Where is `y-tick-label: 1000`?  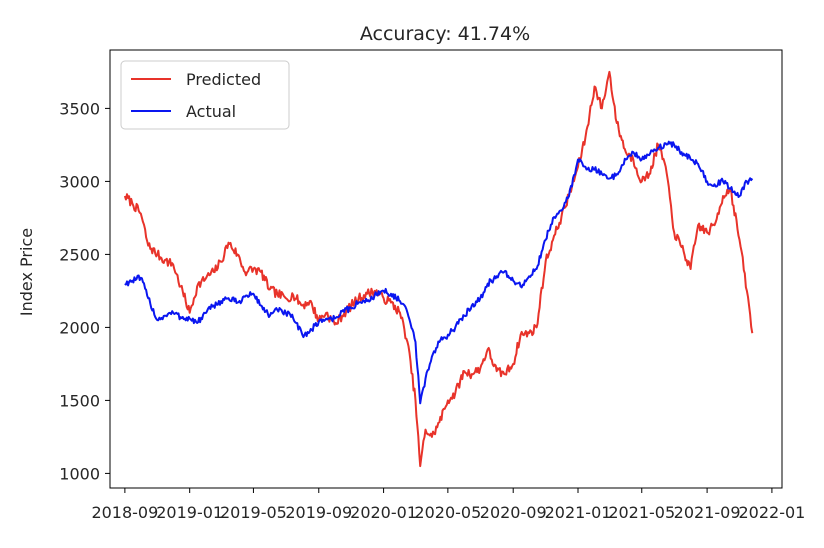 y-tick-label: 1000 is located at coordinates (79, 473).